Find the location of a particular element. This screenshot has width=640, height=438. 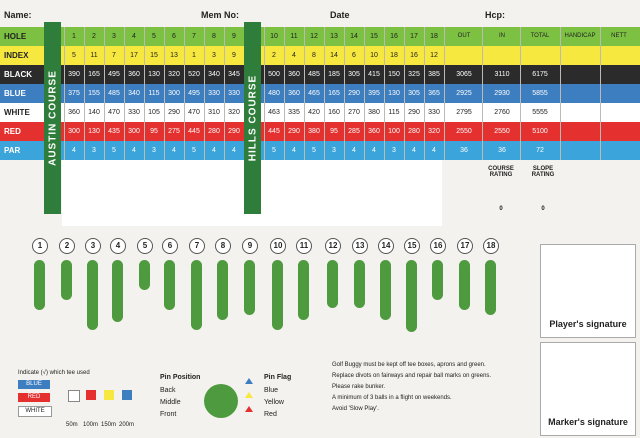

back-cell: 420 is located at coordinates (314, 112).